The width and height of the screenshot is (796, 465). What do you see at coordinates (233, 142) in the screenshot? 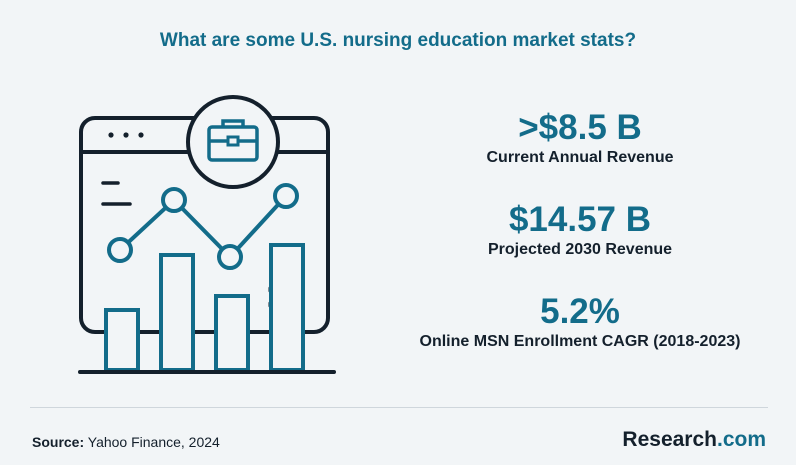
I see `briefcase-icon` at bounding box center [233, 142].